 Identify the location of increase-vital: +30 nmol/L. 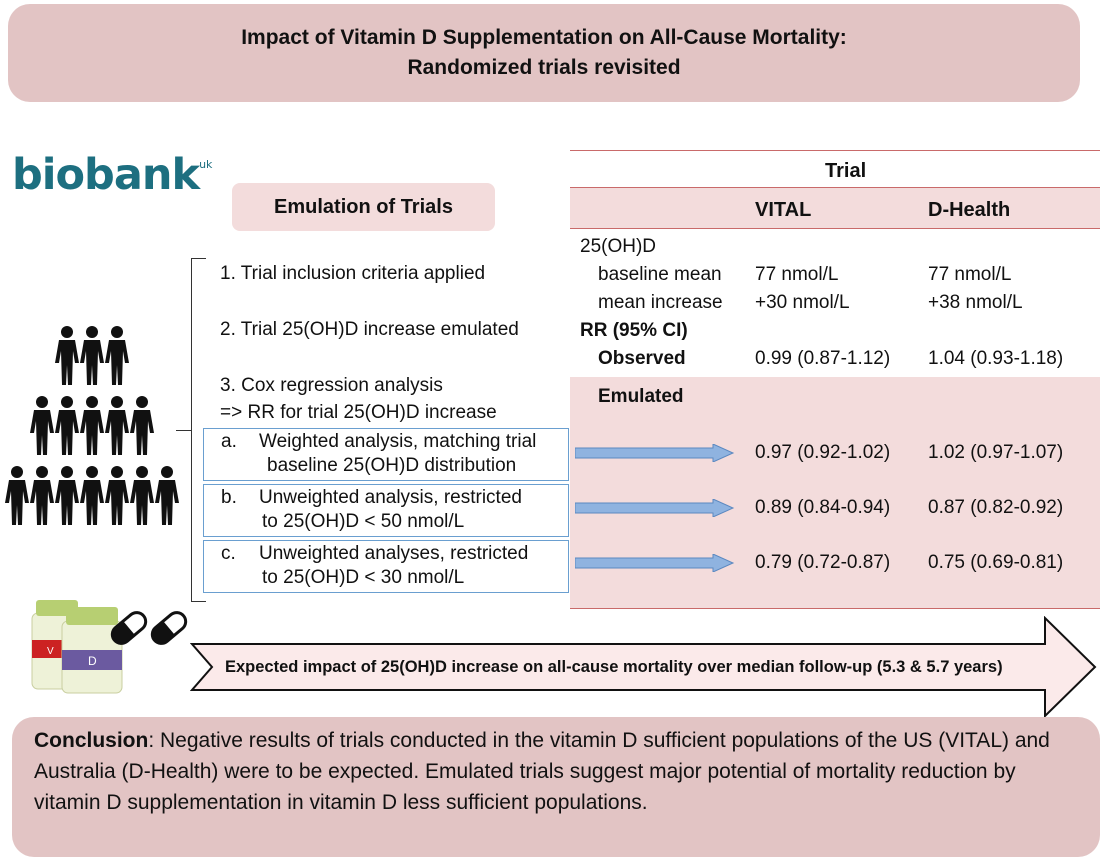
(802, 302).